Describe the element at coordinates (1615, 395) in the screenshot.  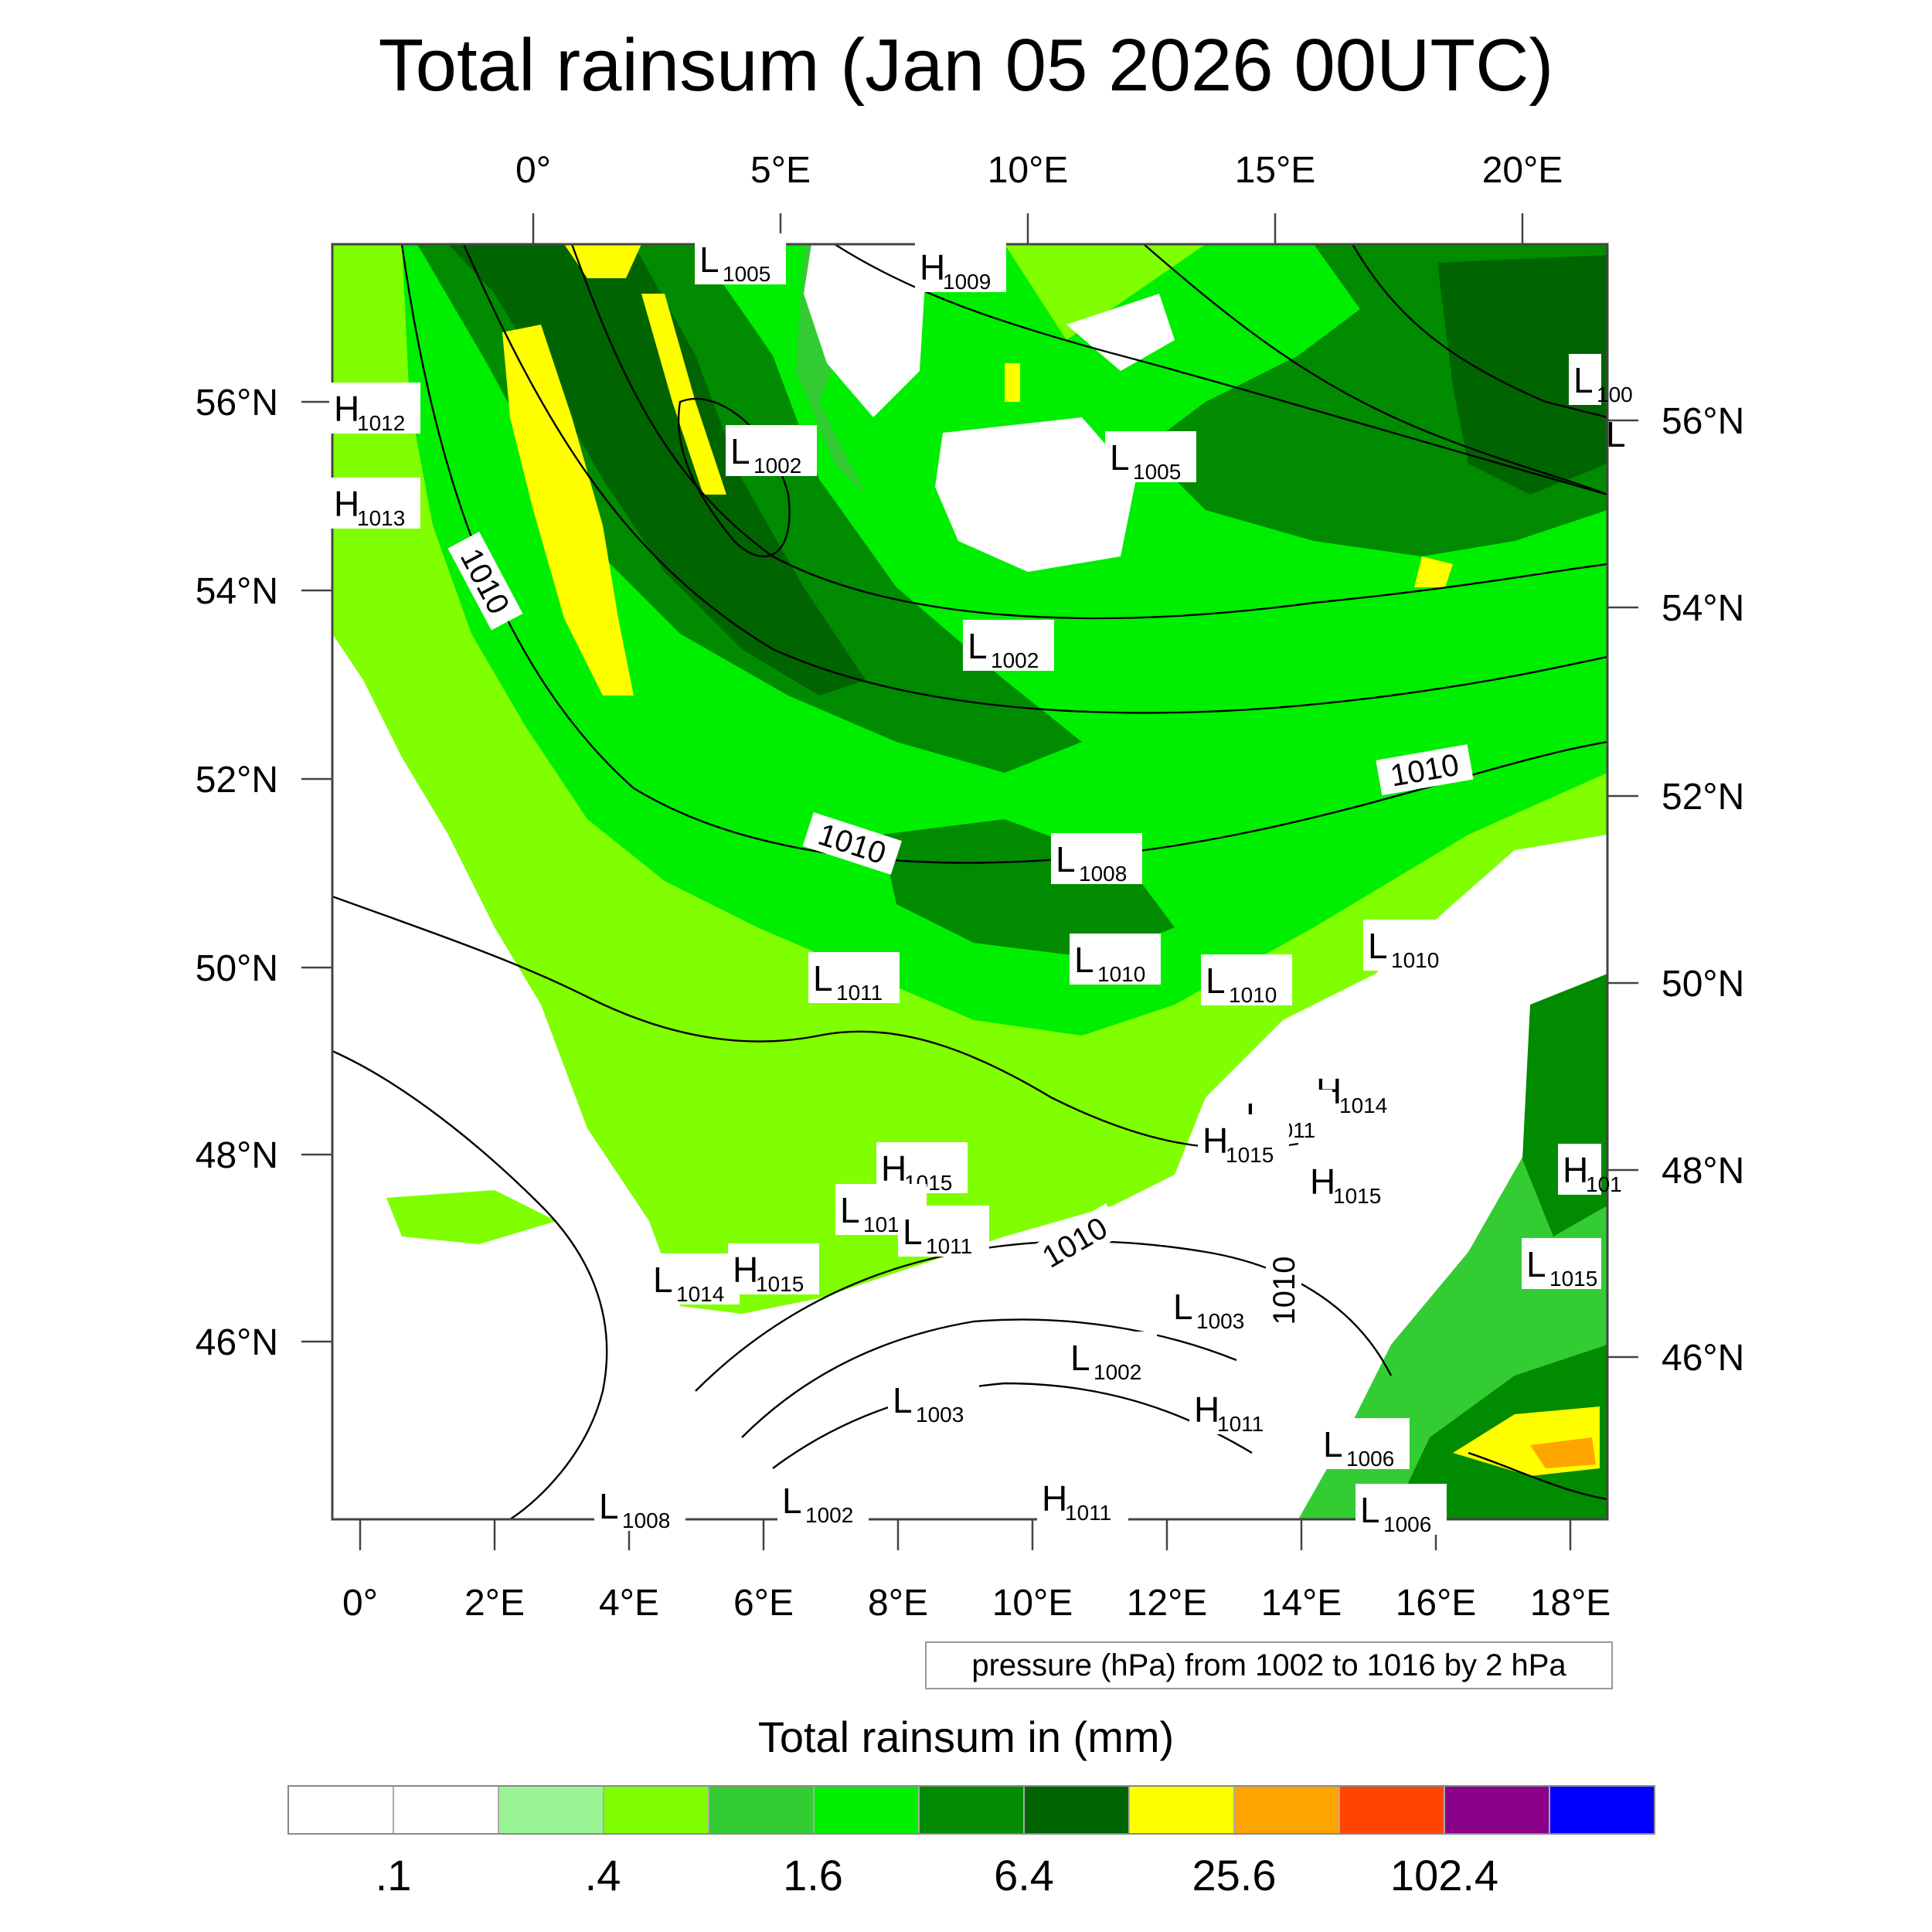
I see `pressure-center-value: 100` at that location.